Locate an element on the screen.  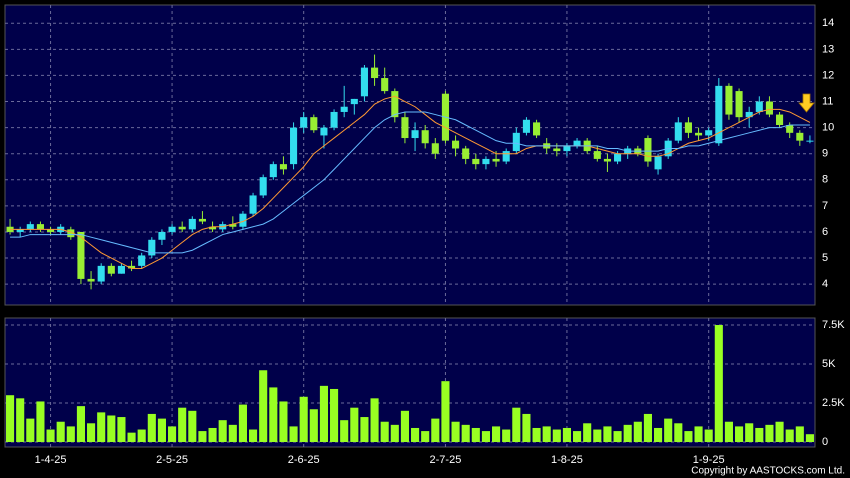
y-tick-label: 12 is located at coordinates (828, 75).